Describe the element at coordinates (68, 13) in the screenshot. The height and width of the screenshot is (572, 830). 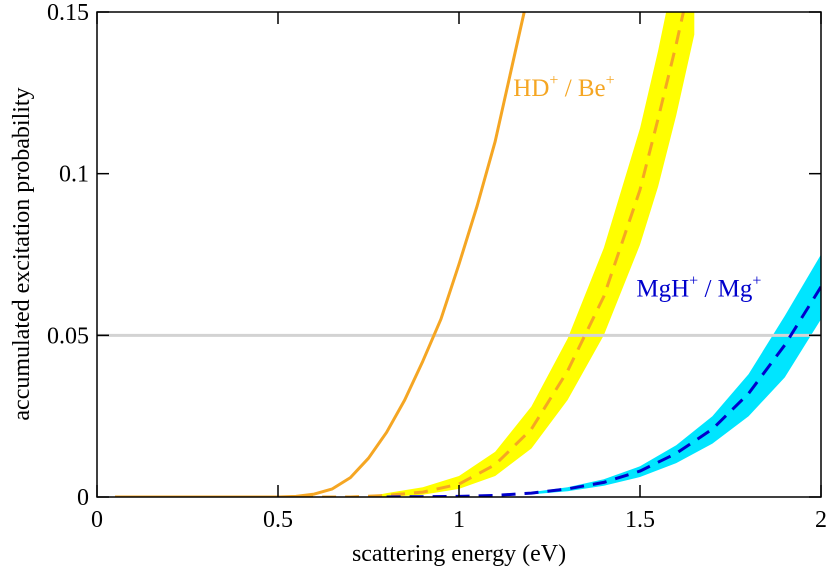
I see `y-tick-label: 0.15` at that location.